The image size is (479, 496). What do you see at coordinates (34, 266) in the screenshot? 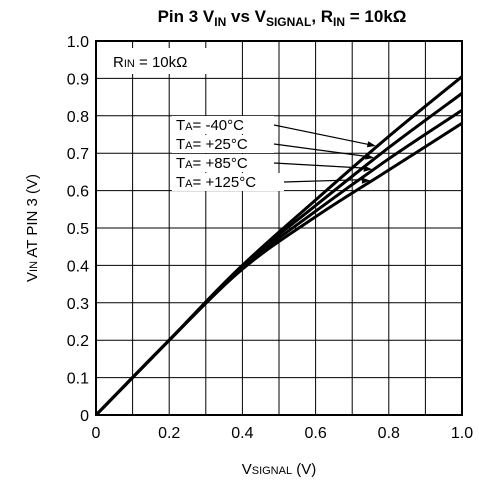
I see `y-axis-label-small: IN` at bounding box center [34, 266].